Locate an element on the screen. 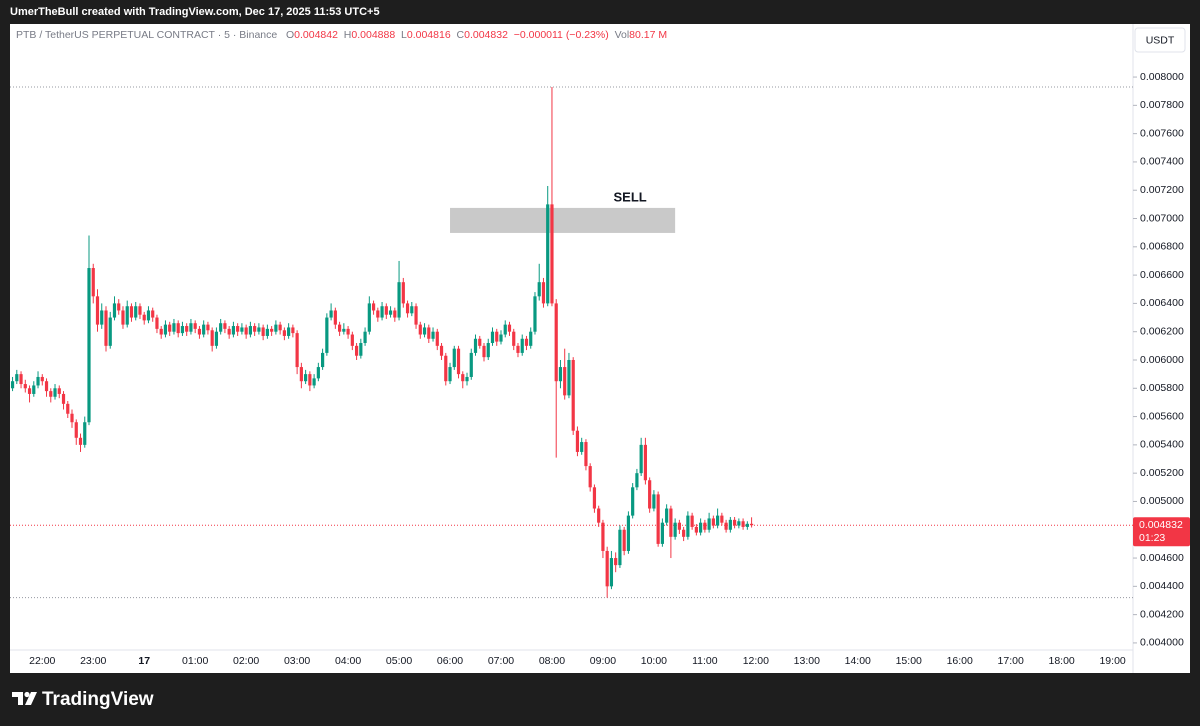 Image resolution: width=1200 pixels, height=726 pixels. currency: USDT is located at coordinates (1160, 40).